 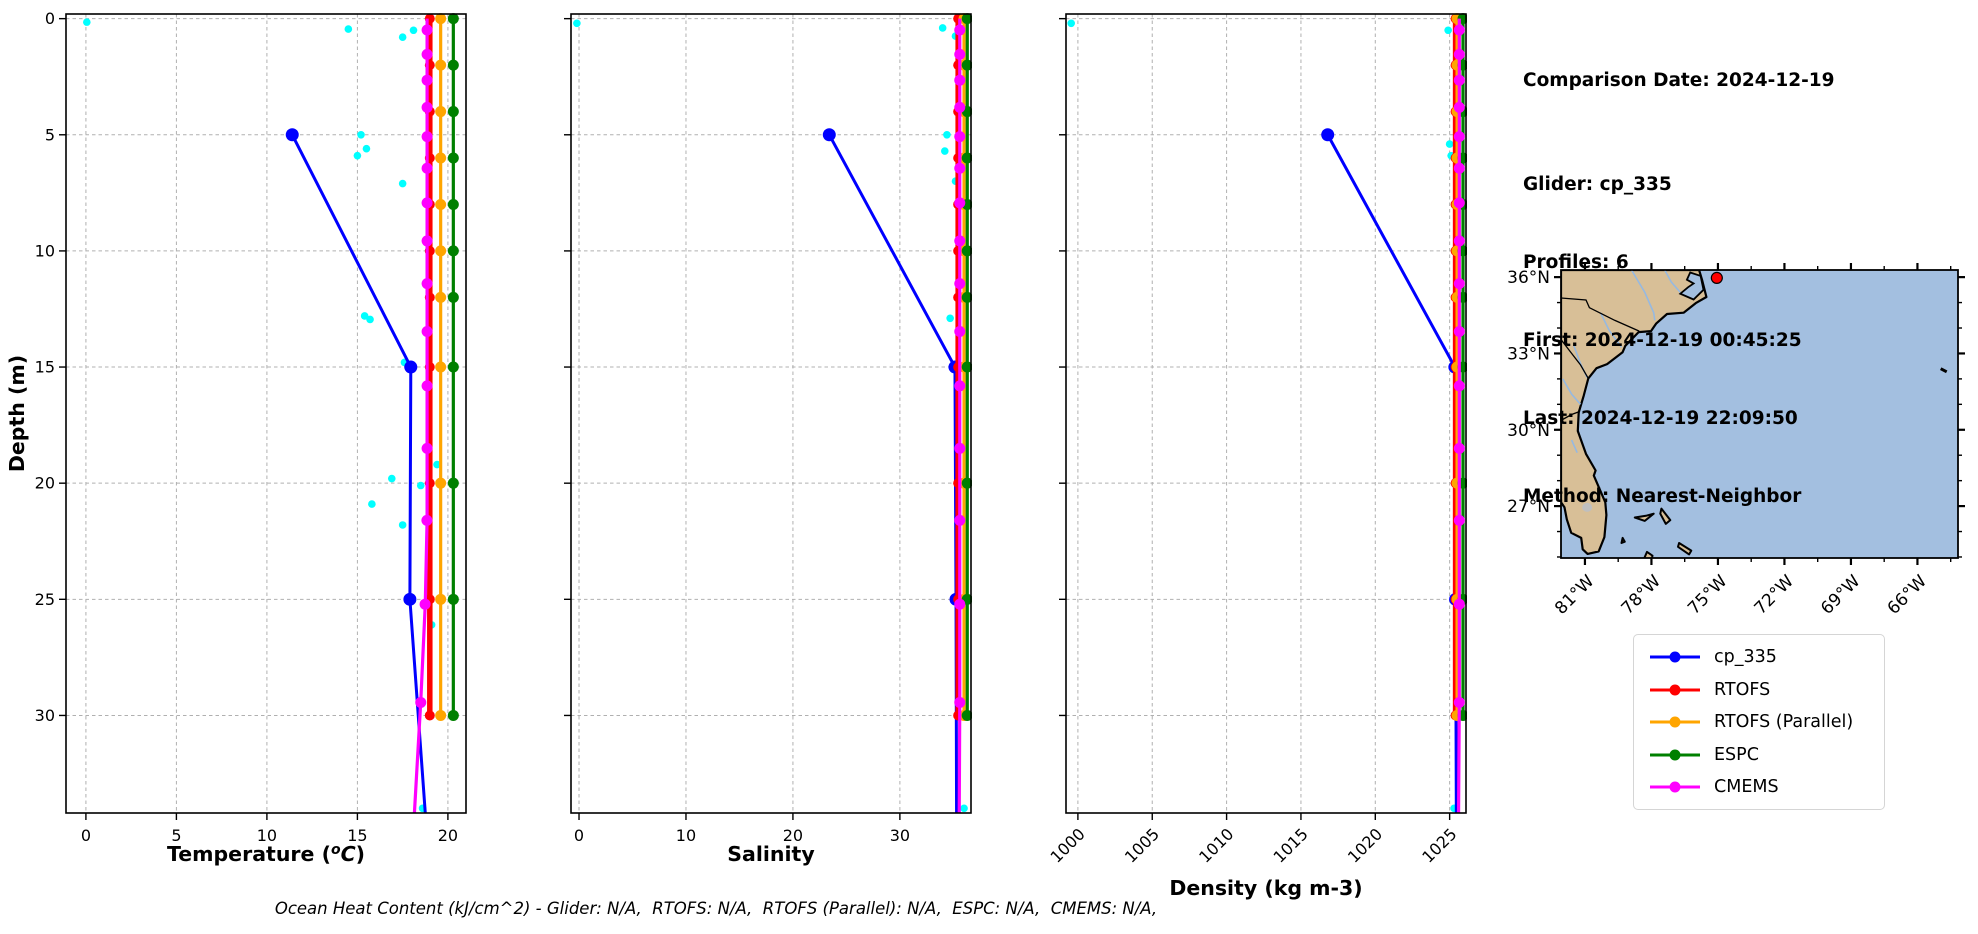 What do you see at coordinates (1365, 845) in the screenshot?
I see `svg-text: 1020` at bounding box center [1365, 845].